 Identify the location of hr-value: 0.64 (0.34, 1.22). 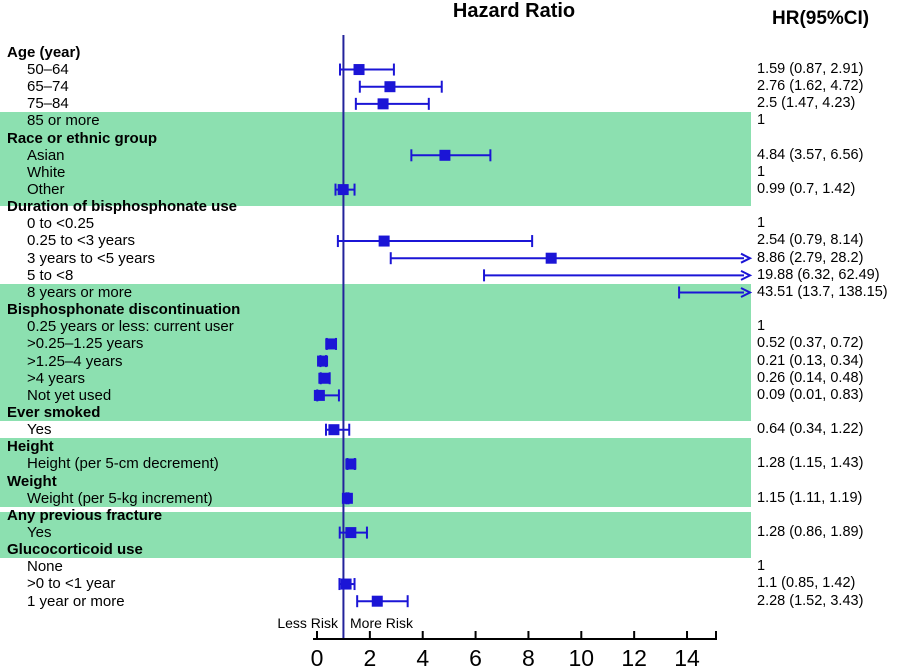
(810, 429).